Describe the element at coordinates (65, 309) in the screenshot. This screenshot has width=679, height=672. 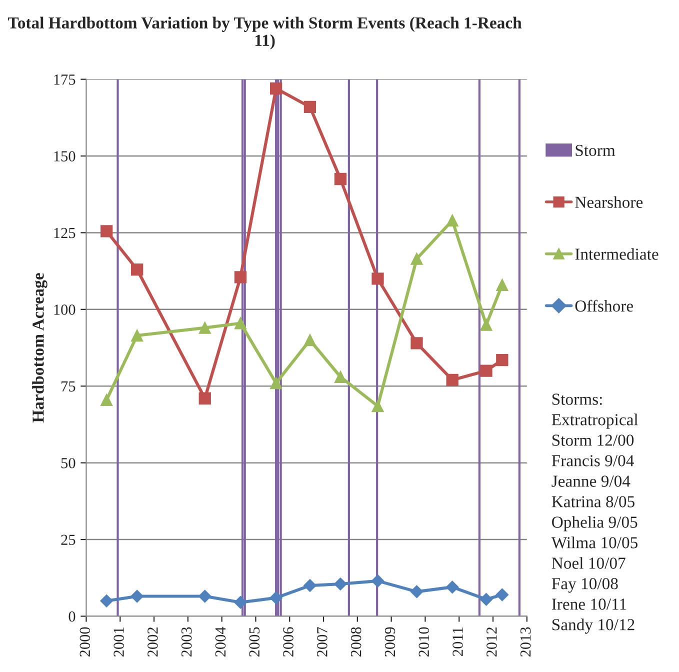
I see `y-tick-label: 100` at that location.